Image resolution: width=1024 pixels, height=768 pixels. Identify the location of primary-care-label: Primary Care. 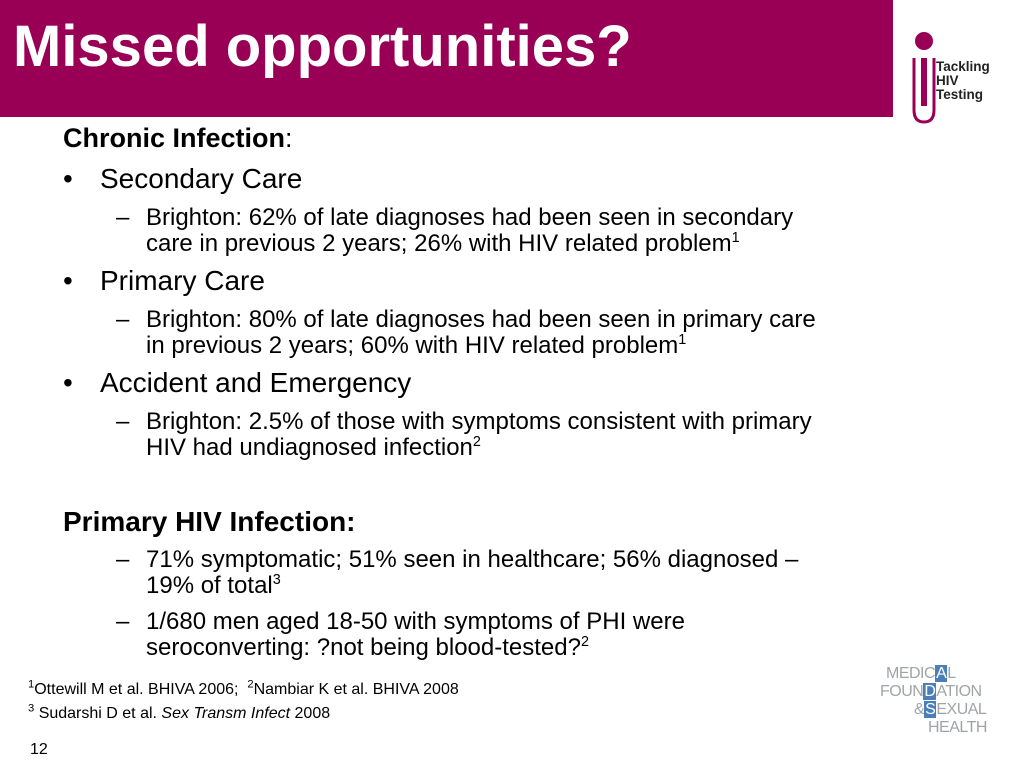
(182, 280).